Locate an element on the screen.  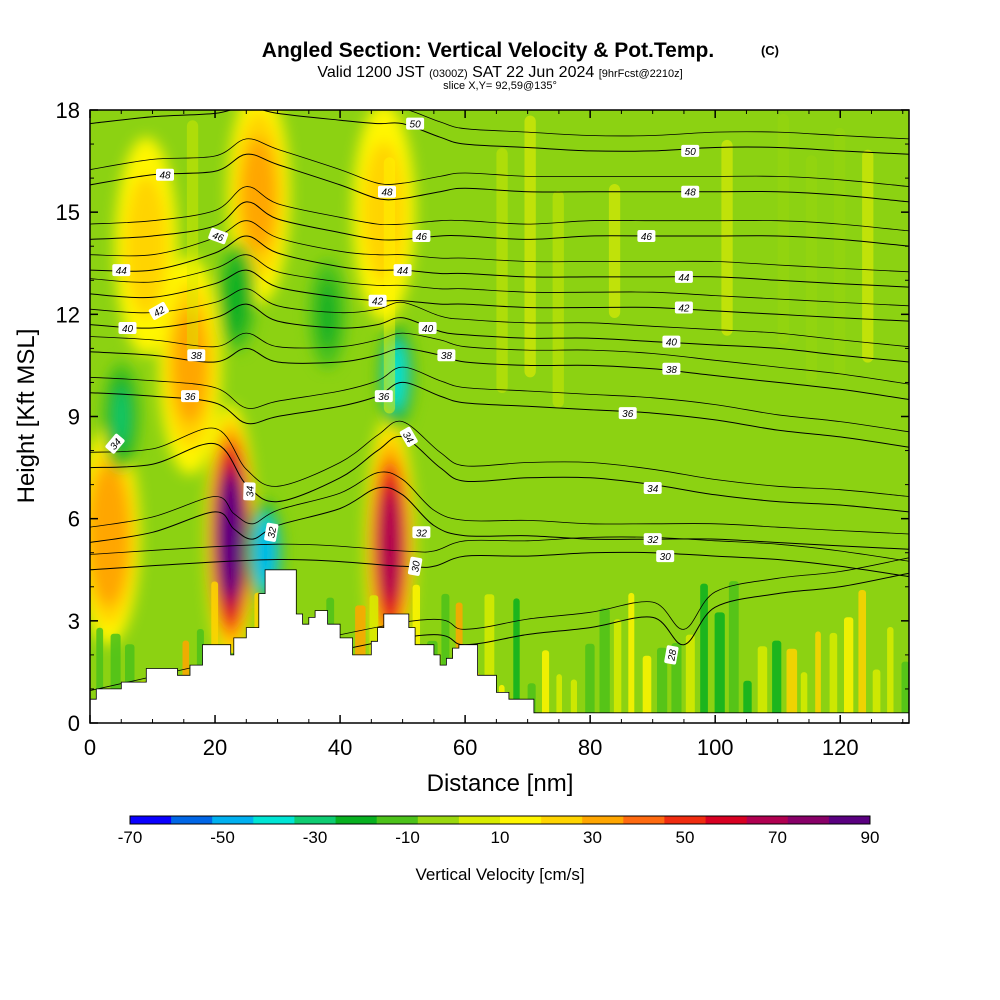
contour-label-text: 50 is located at coordinates (691, 152).